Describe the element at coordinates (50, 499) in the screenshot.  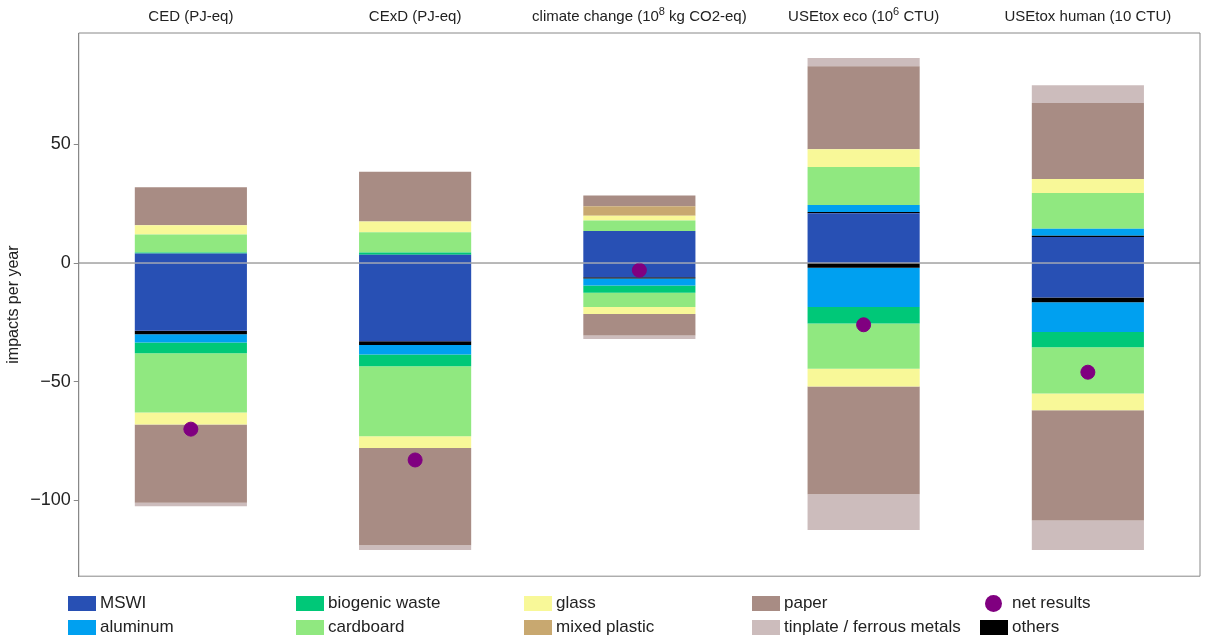
I see `y-tick-label: −100` at that location.